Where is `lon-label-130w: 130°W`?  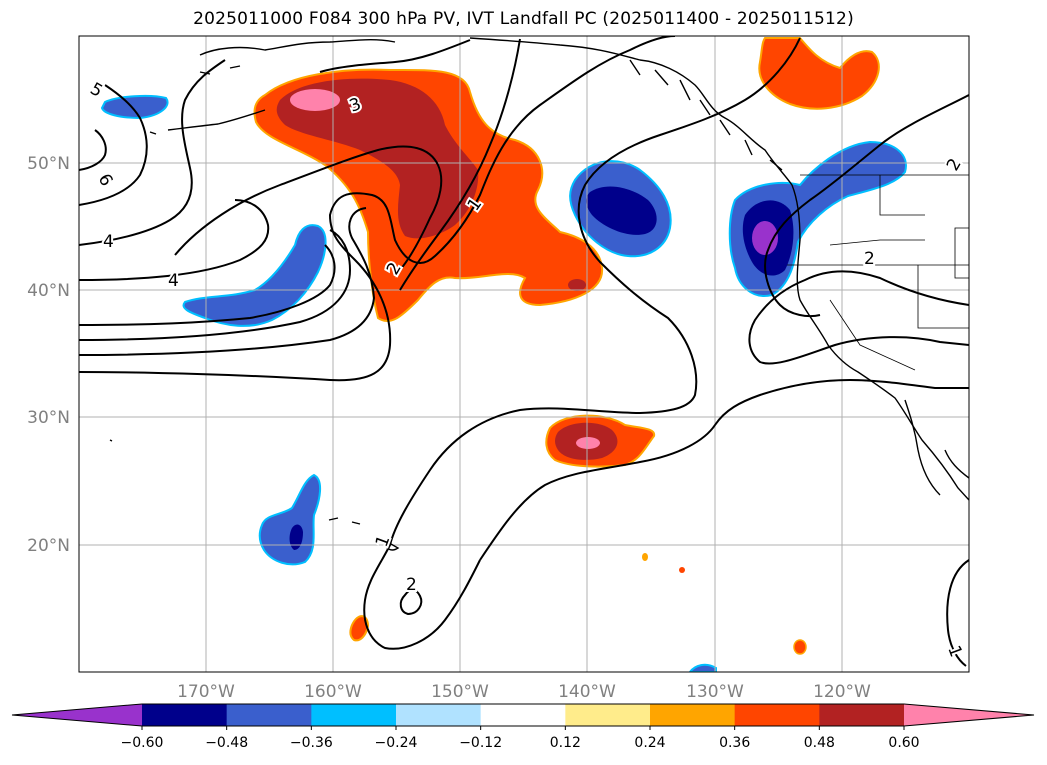
lon-label-130w: 130°W is located at coordinates (715, 692).